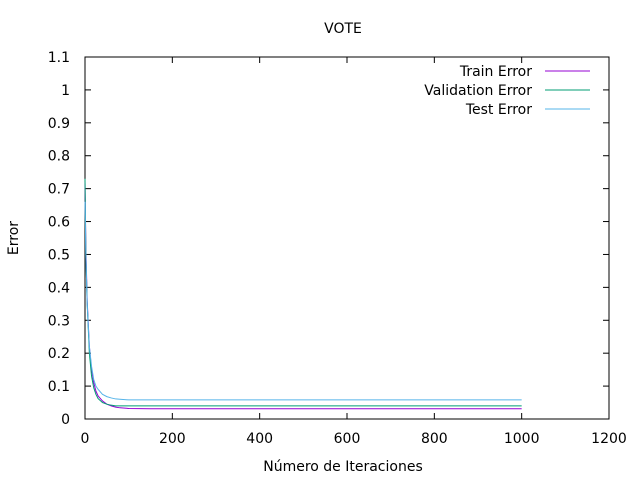 The image size is (640, 480). I want to click on y-tick-label: 0.4, so click(59, 288).